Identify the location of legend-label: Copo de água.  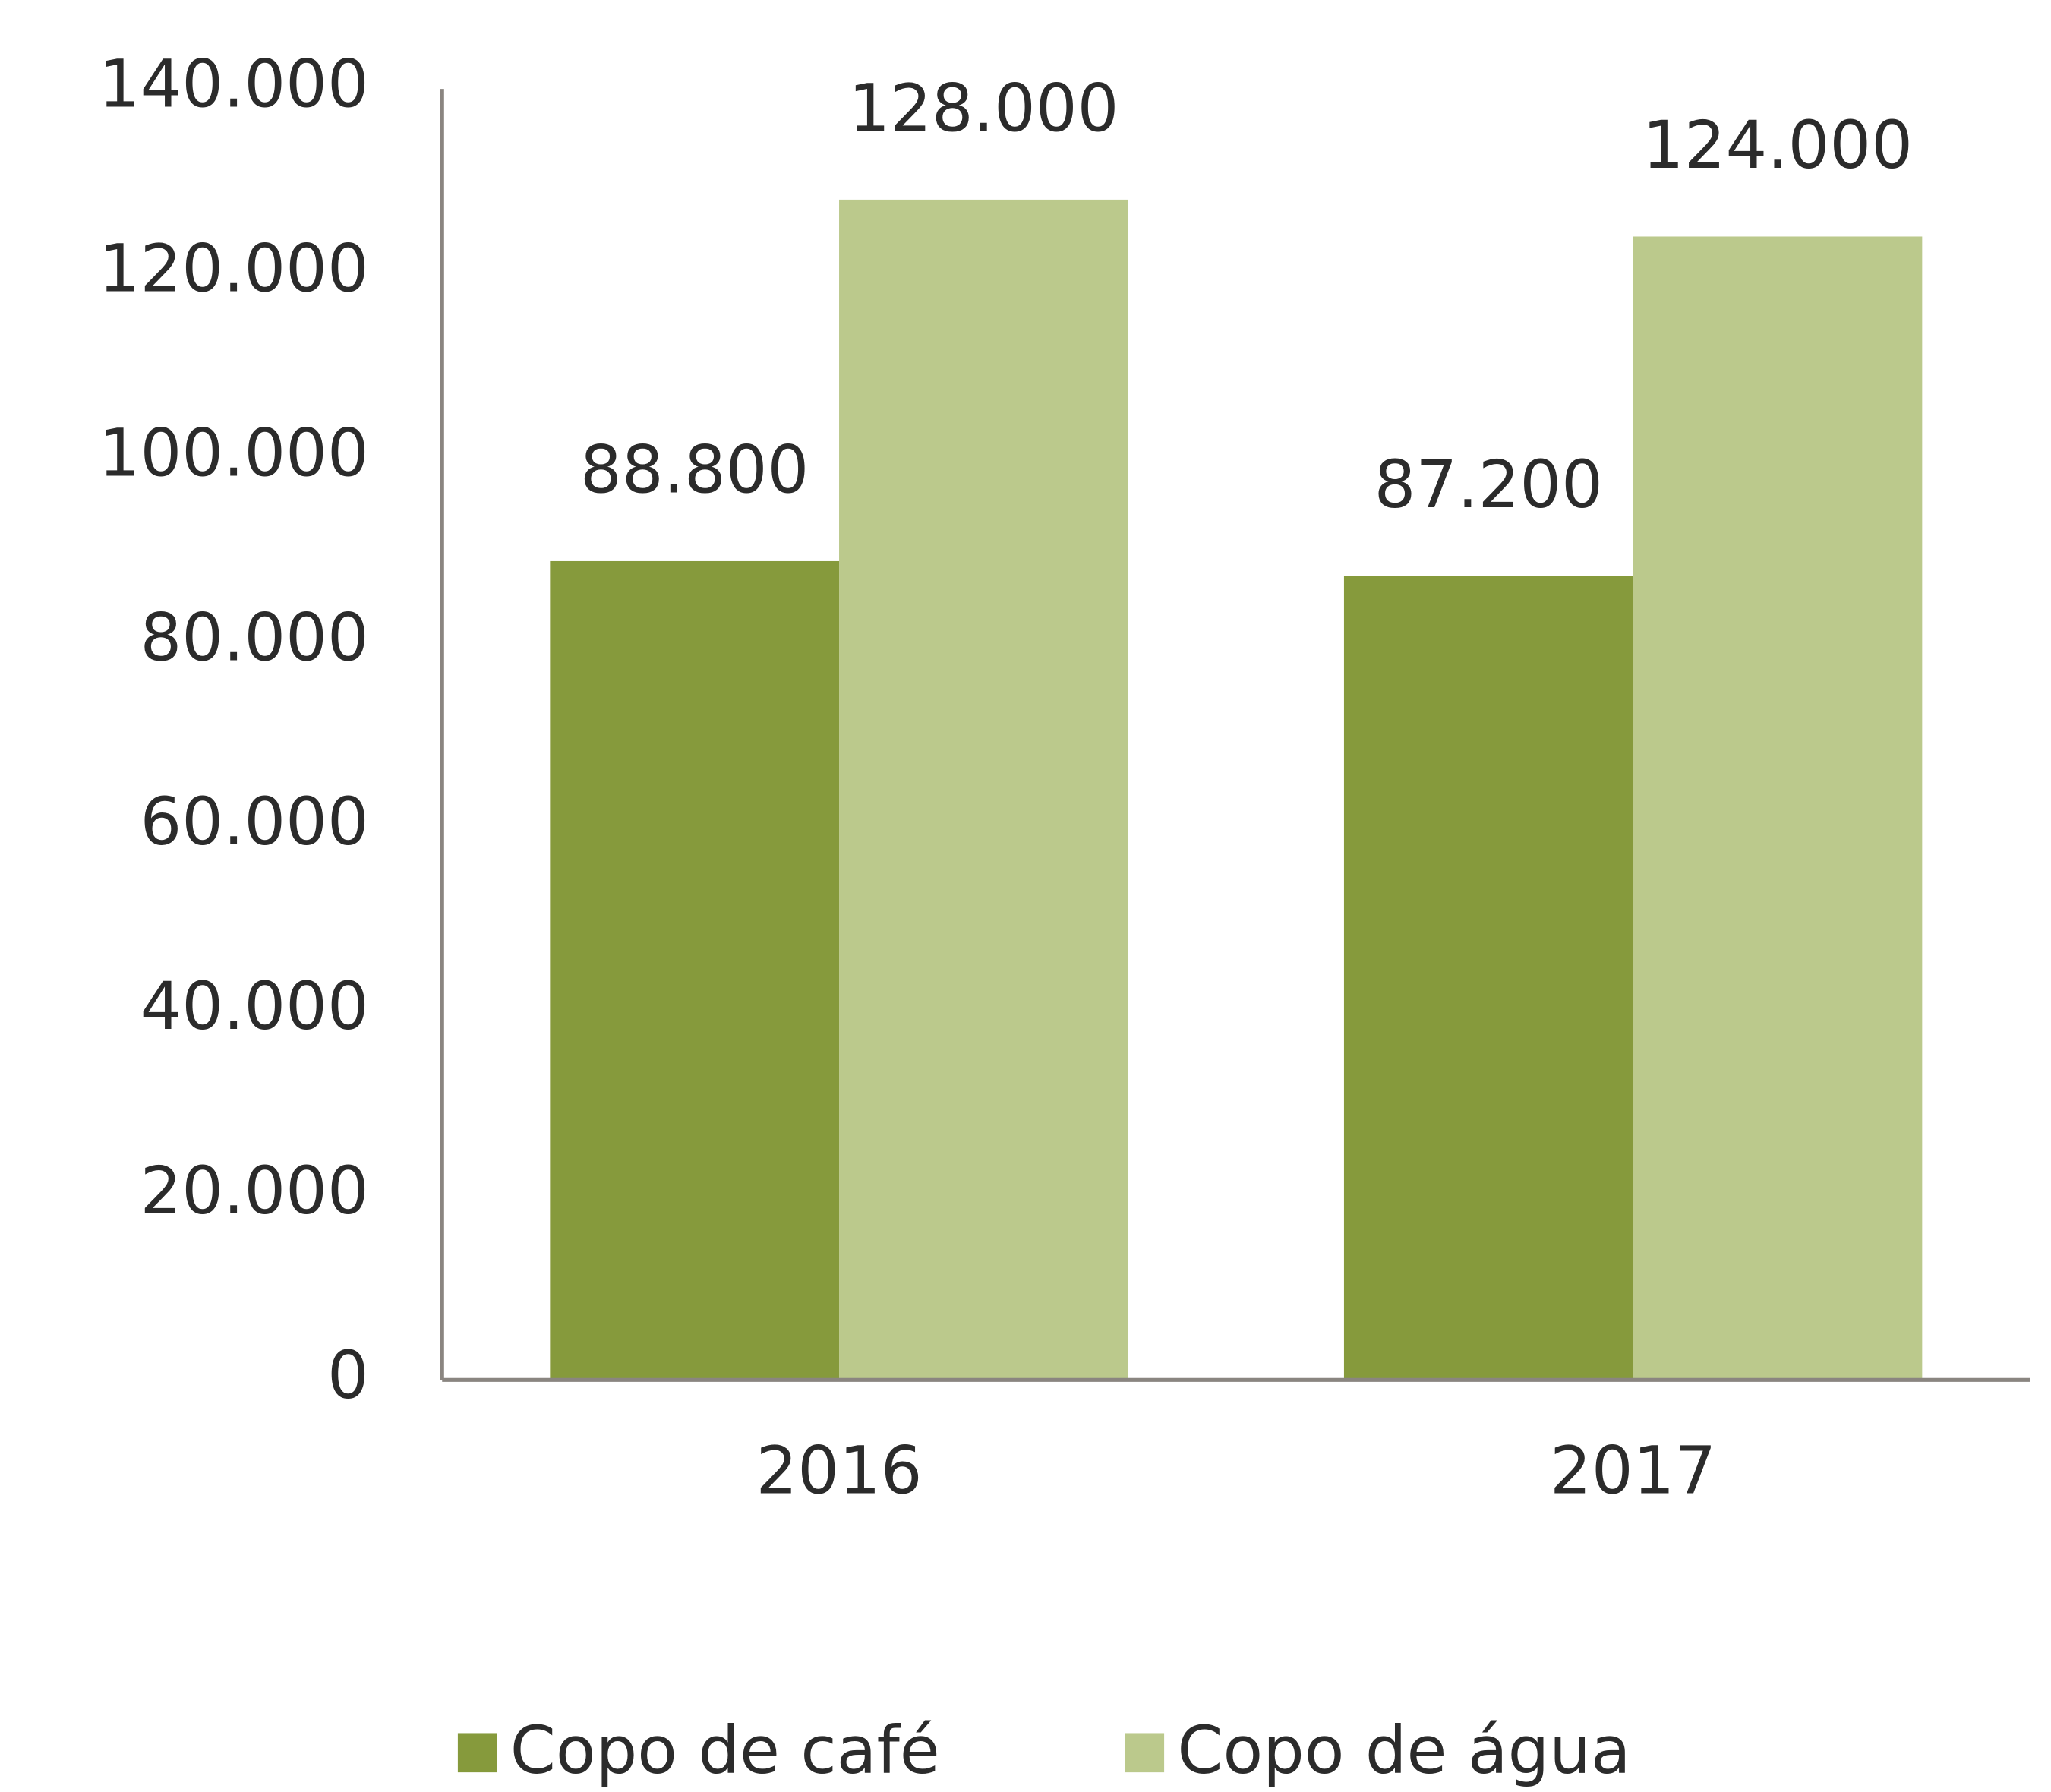
(1403, 1751).